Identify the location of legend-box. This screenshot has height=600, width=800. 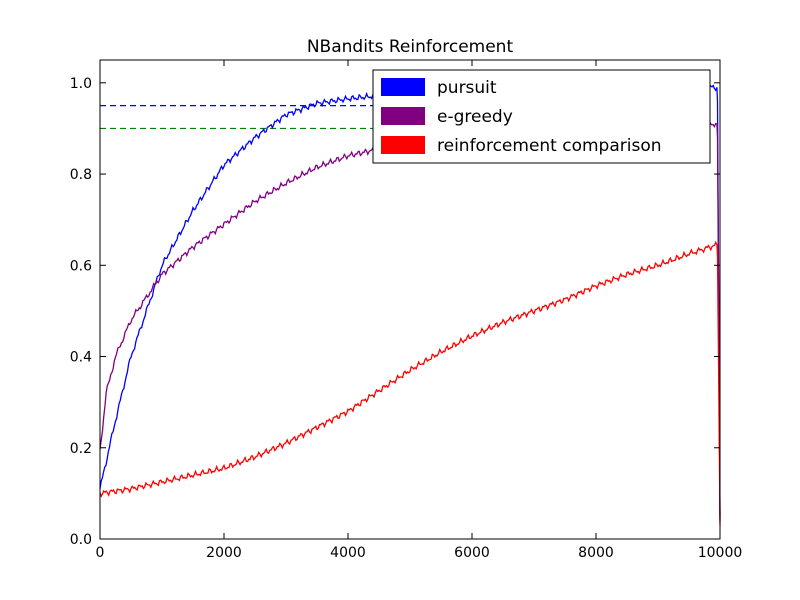
(541, 116).